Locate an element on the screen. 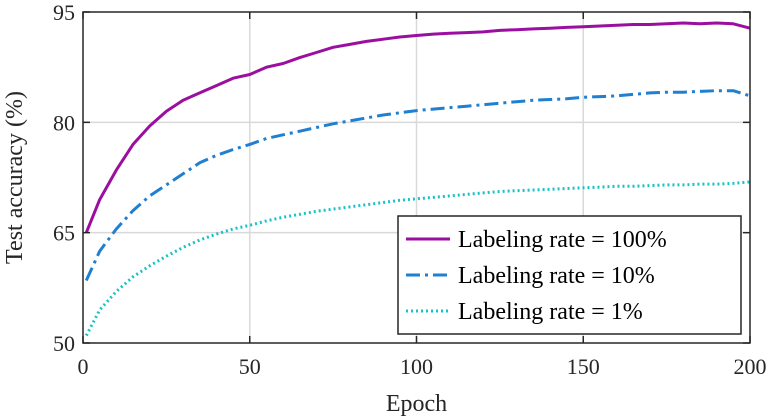 This screenshot has height=418, width=774. legend-box is located at coordinates (569, 275).